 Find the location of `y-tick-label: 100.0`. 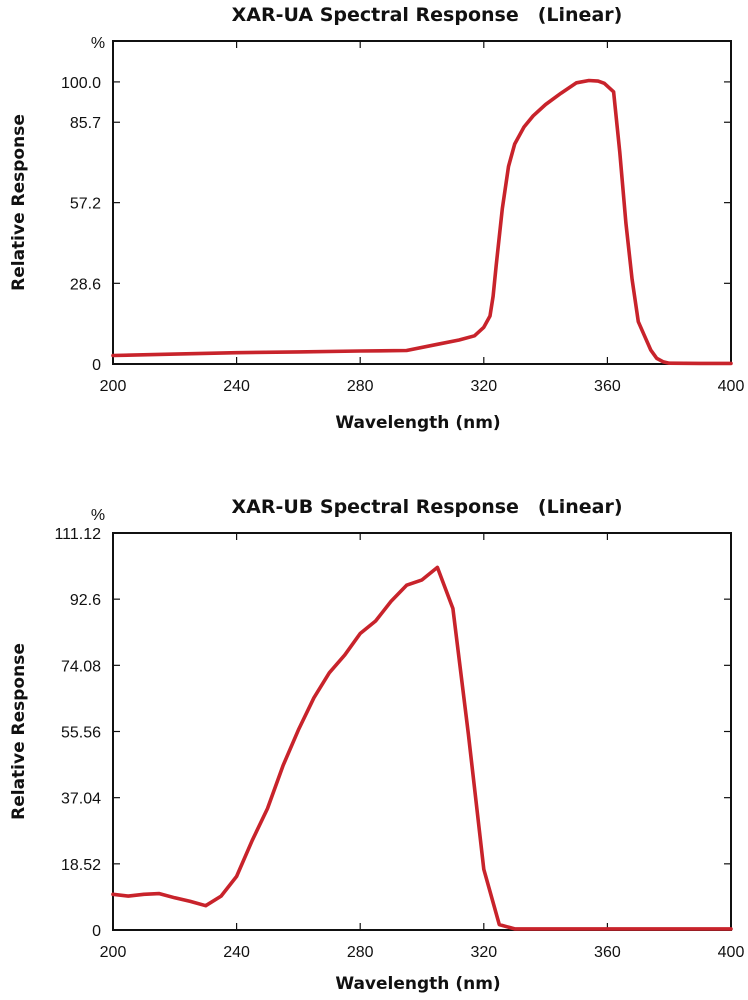

y-tick-label: 100.0 is located at coordinates (81, 83).